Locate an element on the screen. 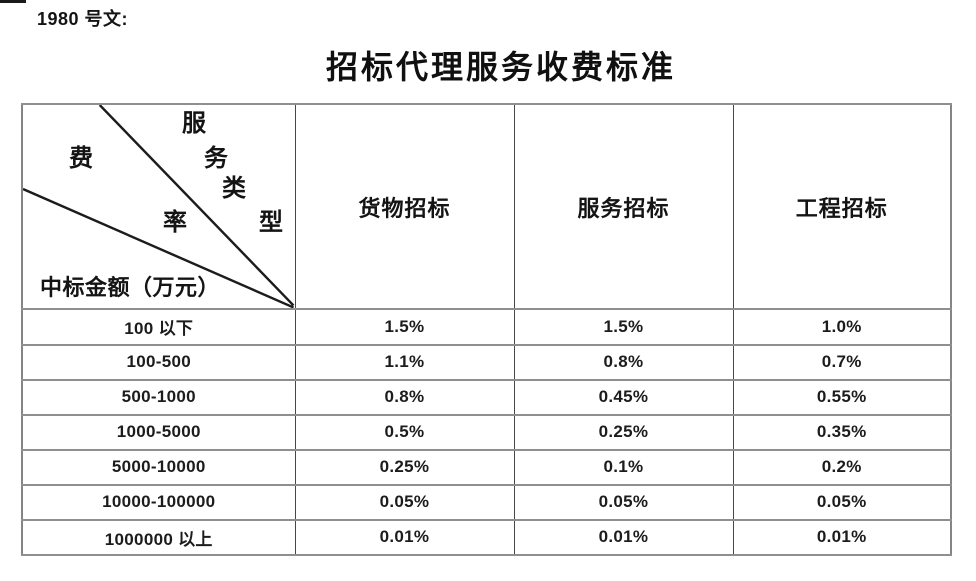 The height and width of the screenshot is (581, 976). page-title: 招标代理服务收费标准 is located at coordinates (500, 67).